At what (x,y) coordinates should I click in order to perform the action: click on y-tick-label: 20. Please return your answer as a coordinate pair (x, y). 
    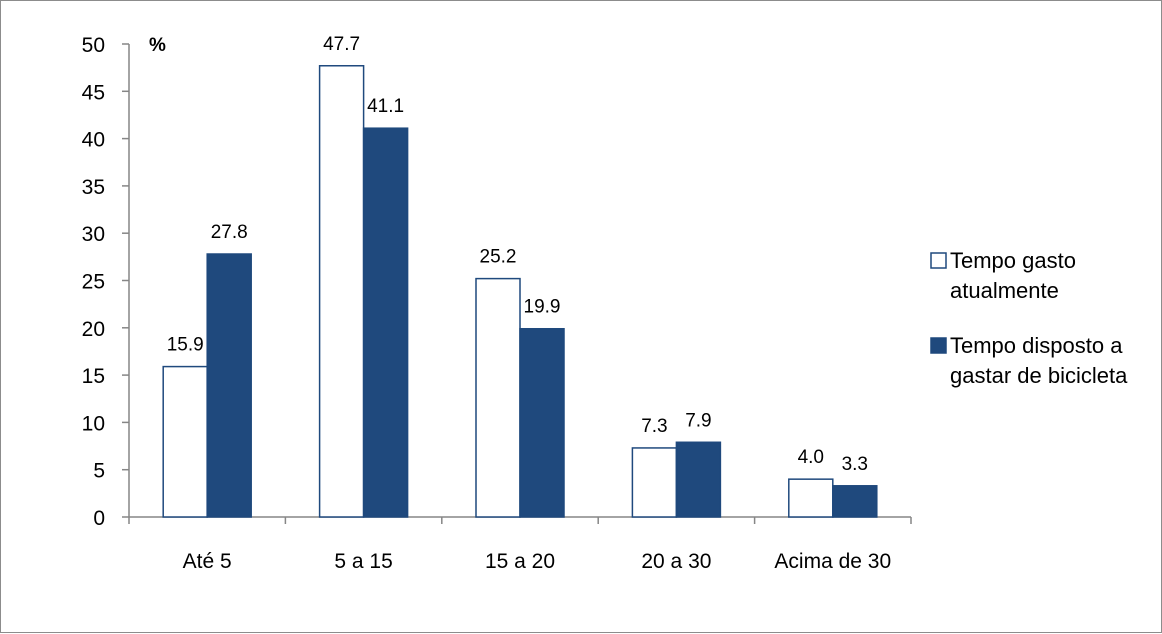
    Looking at the image, I should click on (93, 329).